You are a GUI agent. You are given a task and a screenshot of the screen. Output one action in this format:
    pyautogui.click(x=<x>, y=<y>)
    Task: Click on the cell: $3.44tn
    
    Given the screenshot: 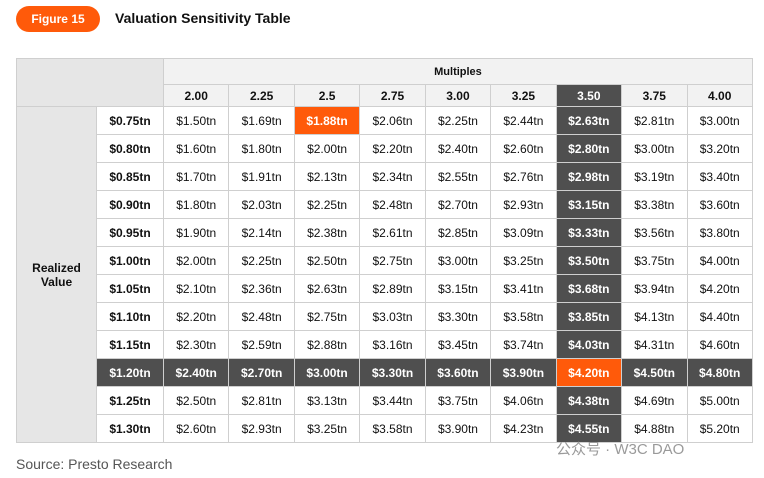 What is the action you would take?
    pyautogui.click(x=392, y=400)
    